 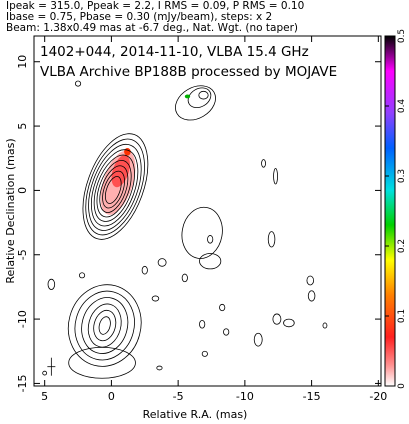 I want to click on colorbar-tick-label: 0.4, so click(x=402, y=106).